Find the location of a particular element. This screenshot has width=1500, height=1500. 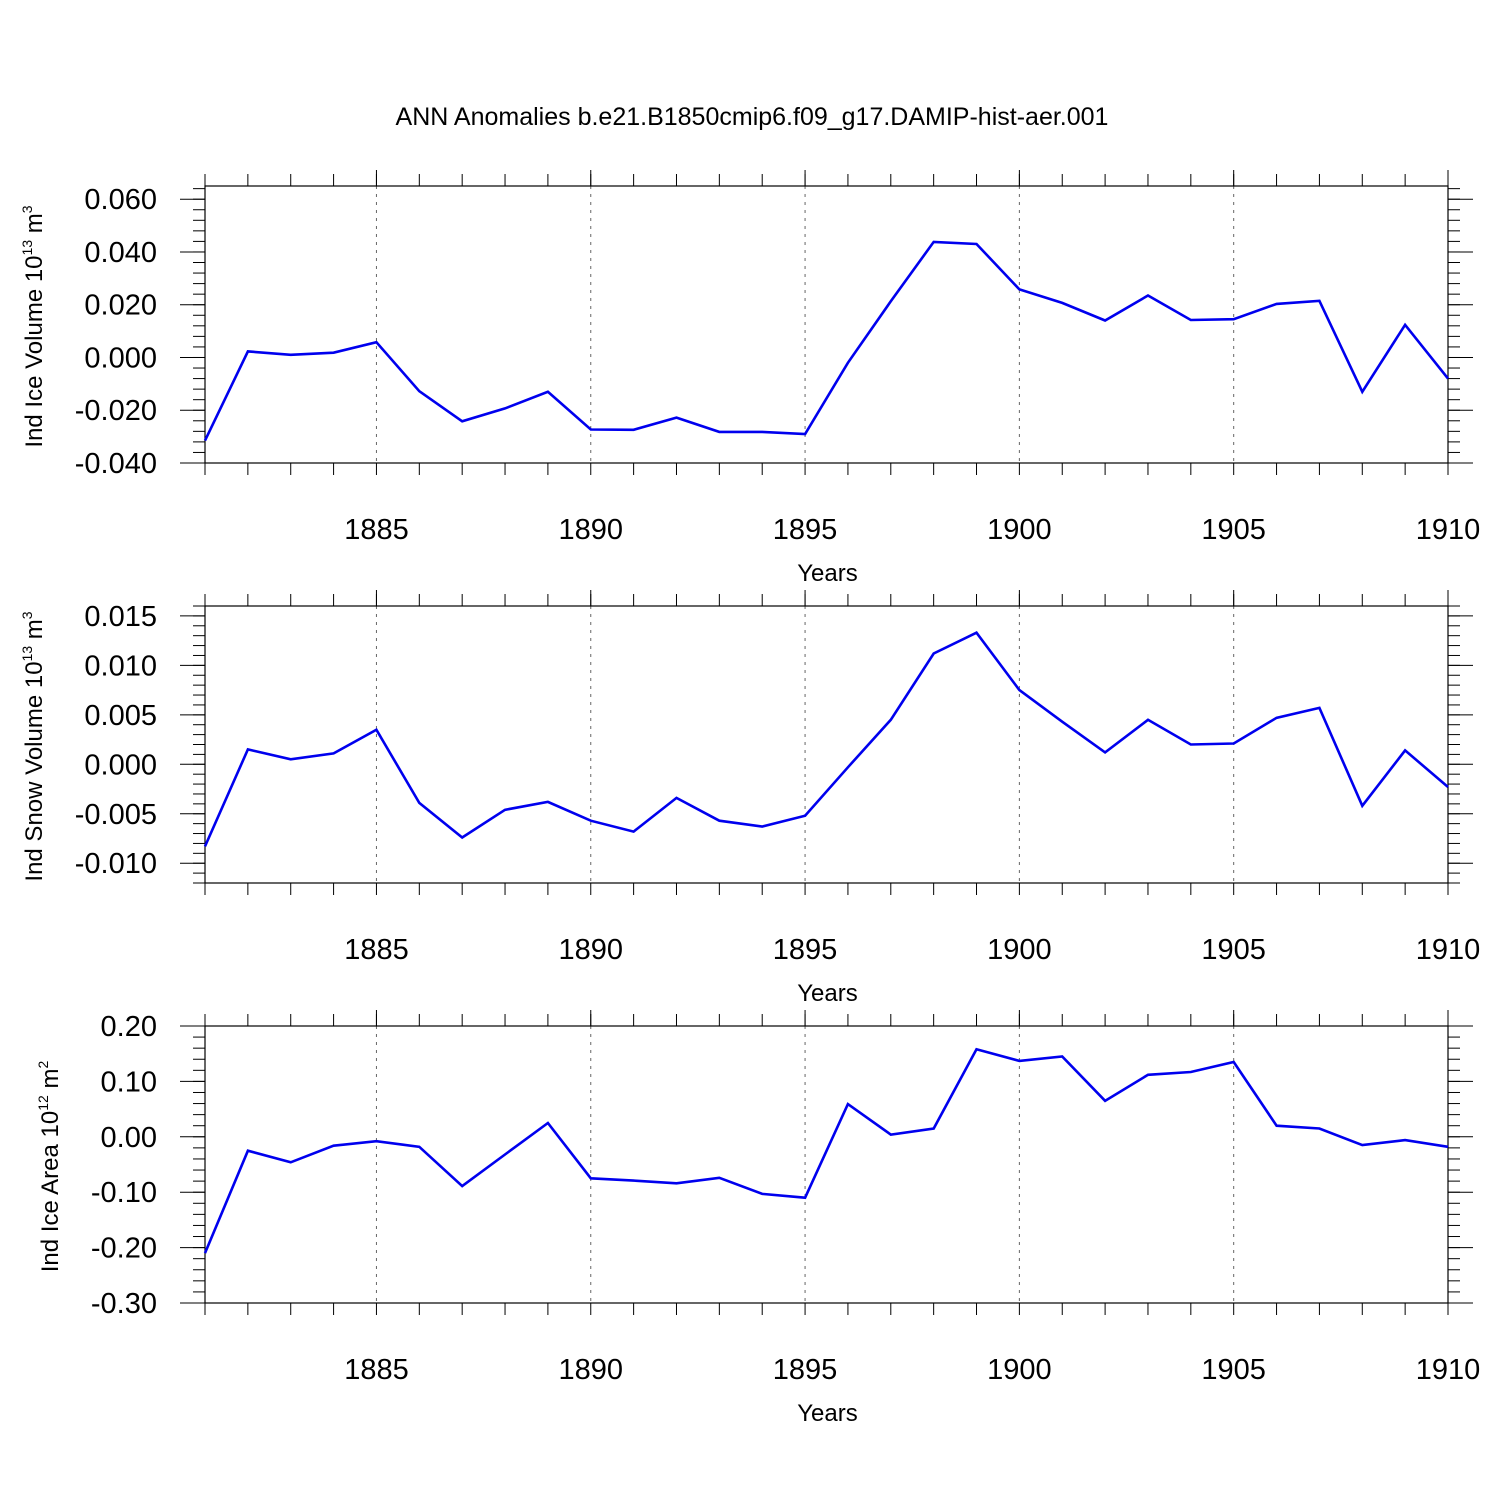

y-tick-label: 0.060 is located at coordinates (120, 200).